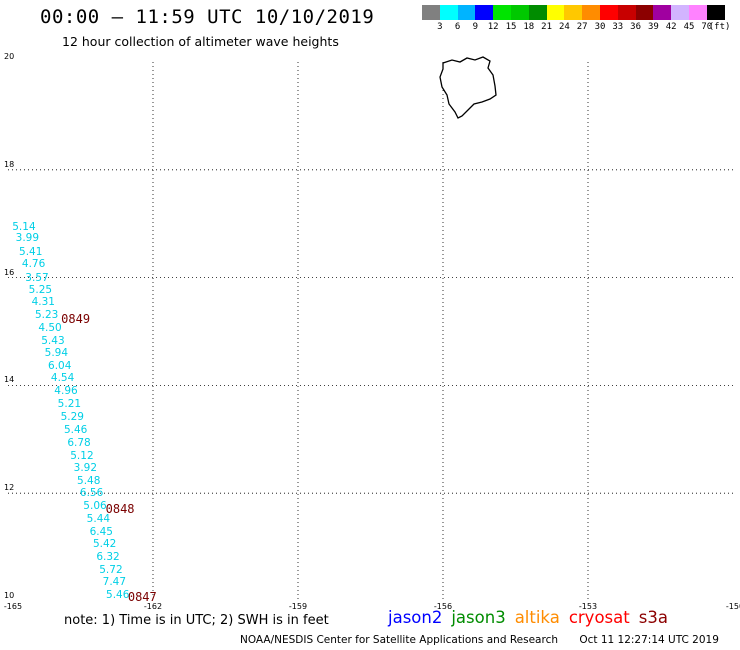  I want to click on swh-value-label: 5.44, so click(98, 519).